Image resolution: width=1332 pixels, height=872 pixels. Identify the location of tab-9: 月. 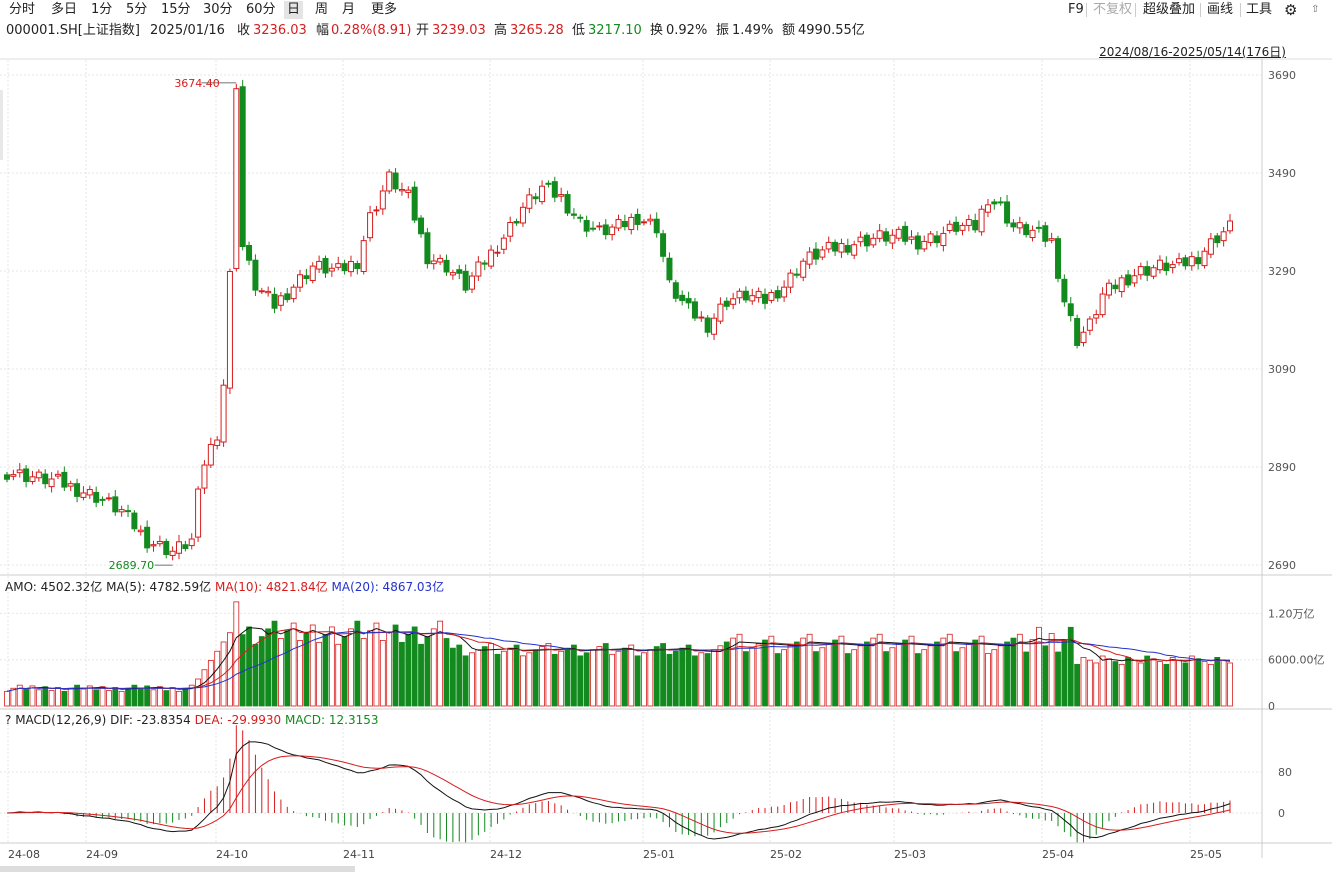
(349, 9).